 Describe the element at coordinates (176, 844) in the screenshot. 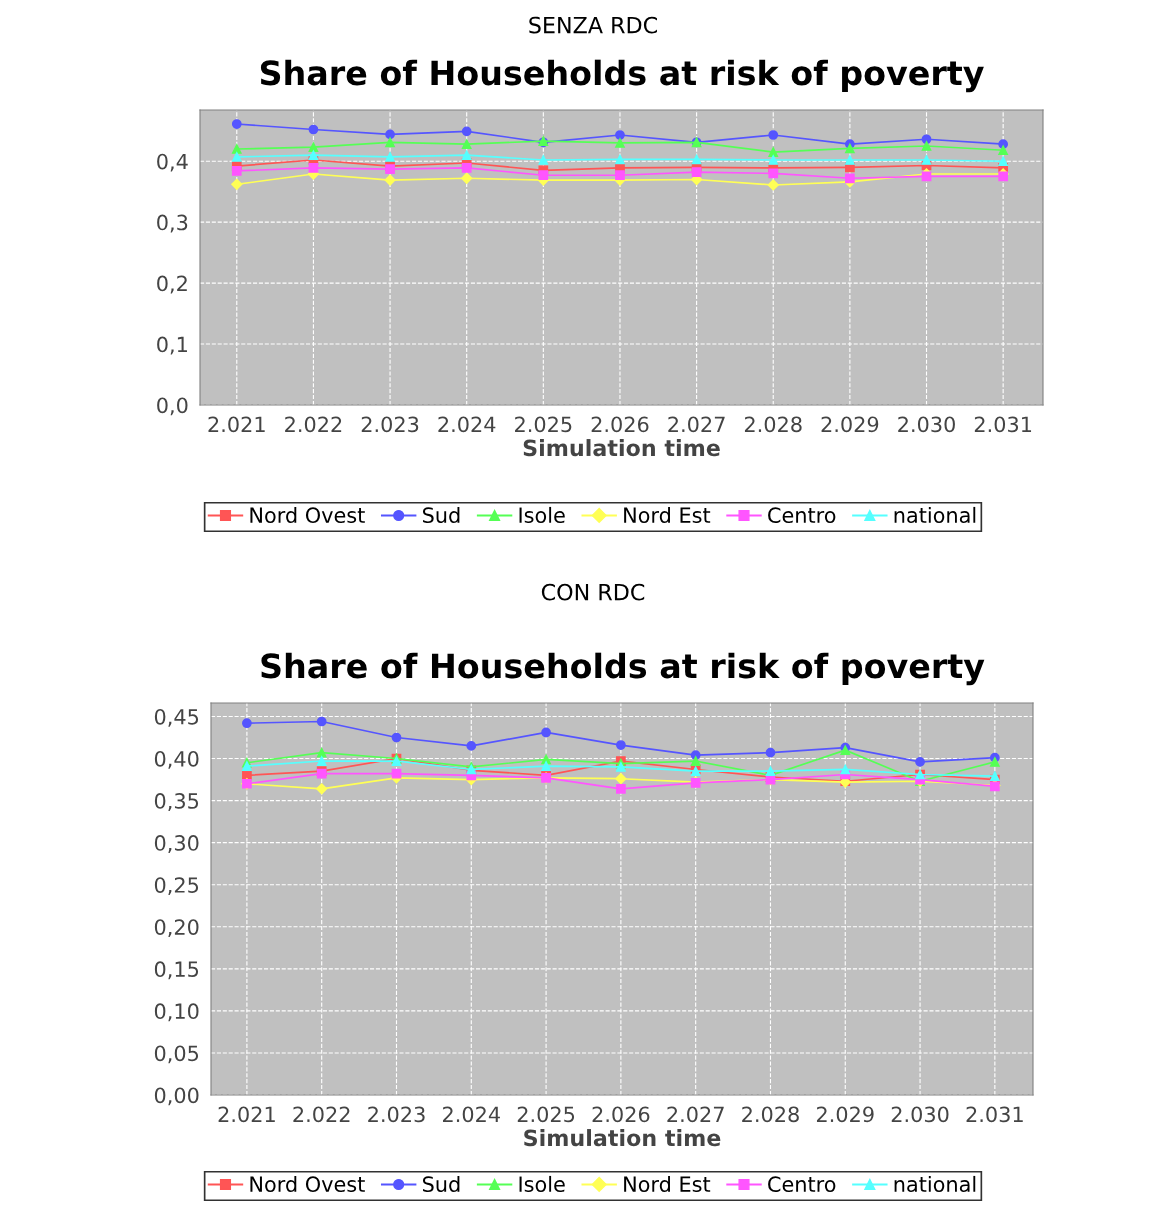

I see `y-tick-label: 0,30` at that location.